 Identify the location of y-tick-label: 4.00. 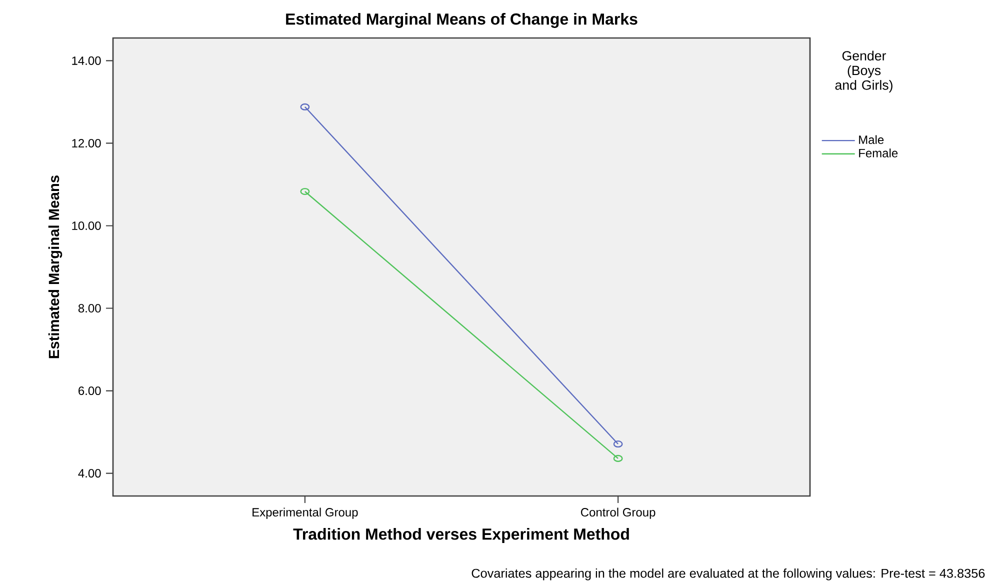
(89, 473).